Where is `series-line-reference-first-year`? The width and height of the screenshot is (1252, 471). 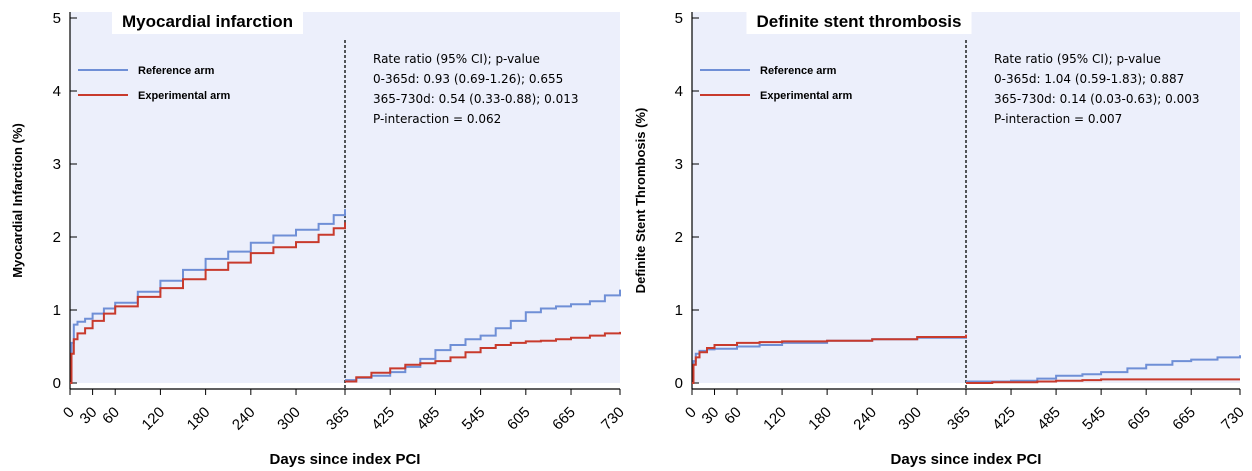 series-line-reference-first-year is located at coordinates (208, 296).